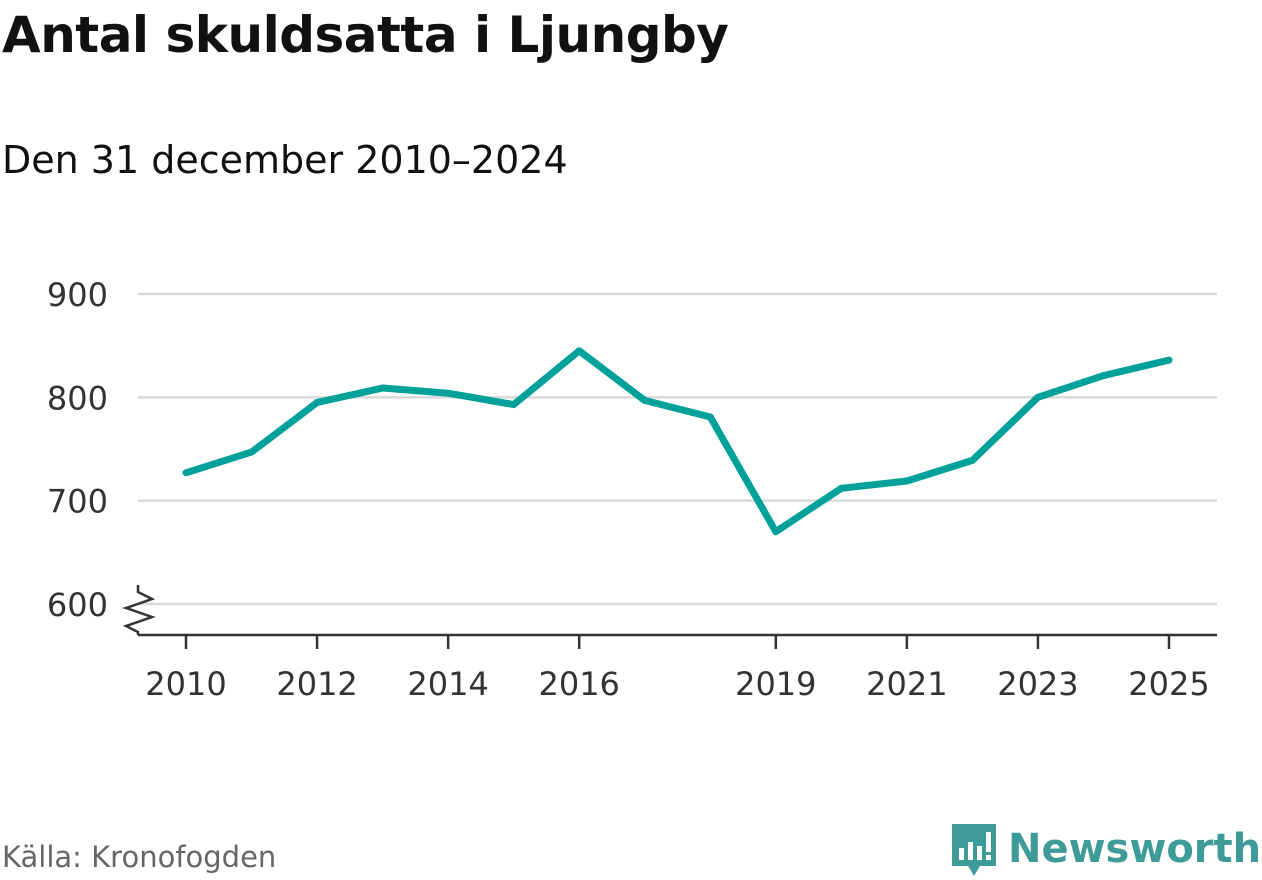  What do you see at coordinates (77, 502) in the screenshot?
I see `y-tick-label: 700` at bounding box center [77, 502].